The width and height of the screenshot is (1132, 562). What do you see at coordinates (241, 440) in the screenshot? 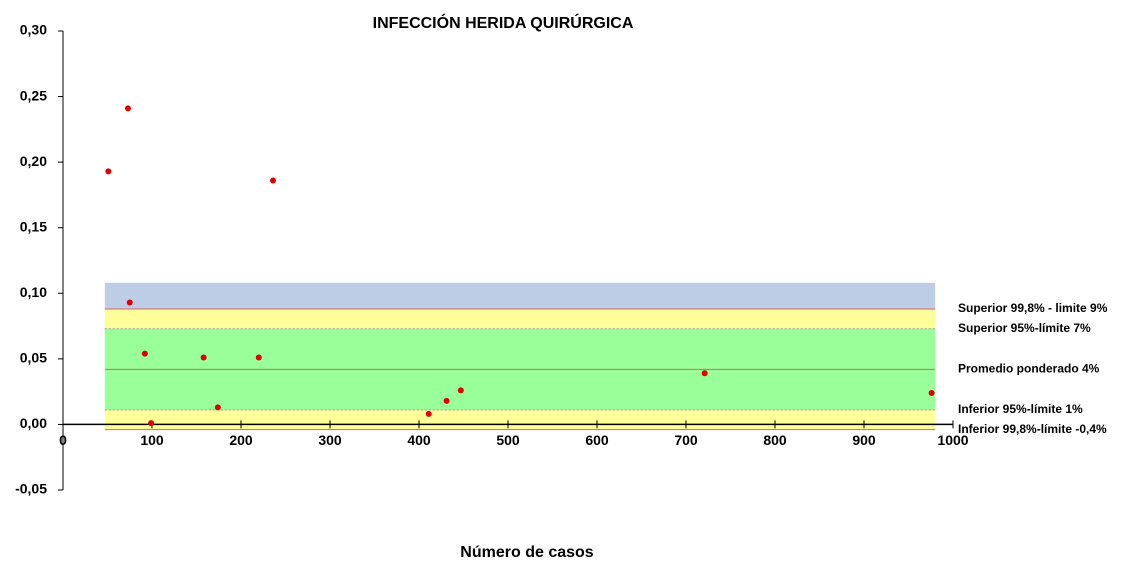
I see `x-tick-label: 200` at bounding box center [241, 440].